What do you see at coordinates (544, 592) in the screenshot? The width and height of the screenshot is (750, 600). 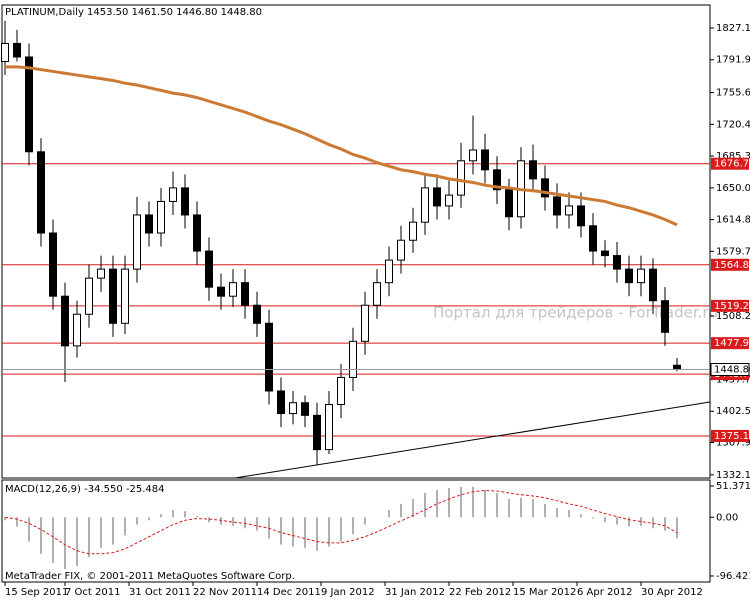 I see `x-tick-label: 15 Mar 2012` at bounding box center [544, 592].